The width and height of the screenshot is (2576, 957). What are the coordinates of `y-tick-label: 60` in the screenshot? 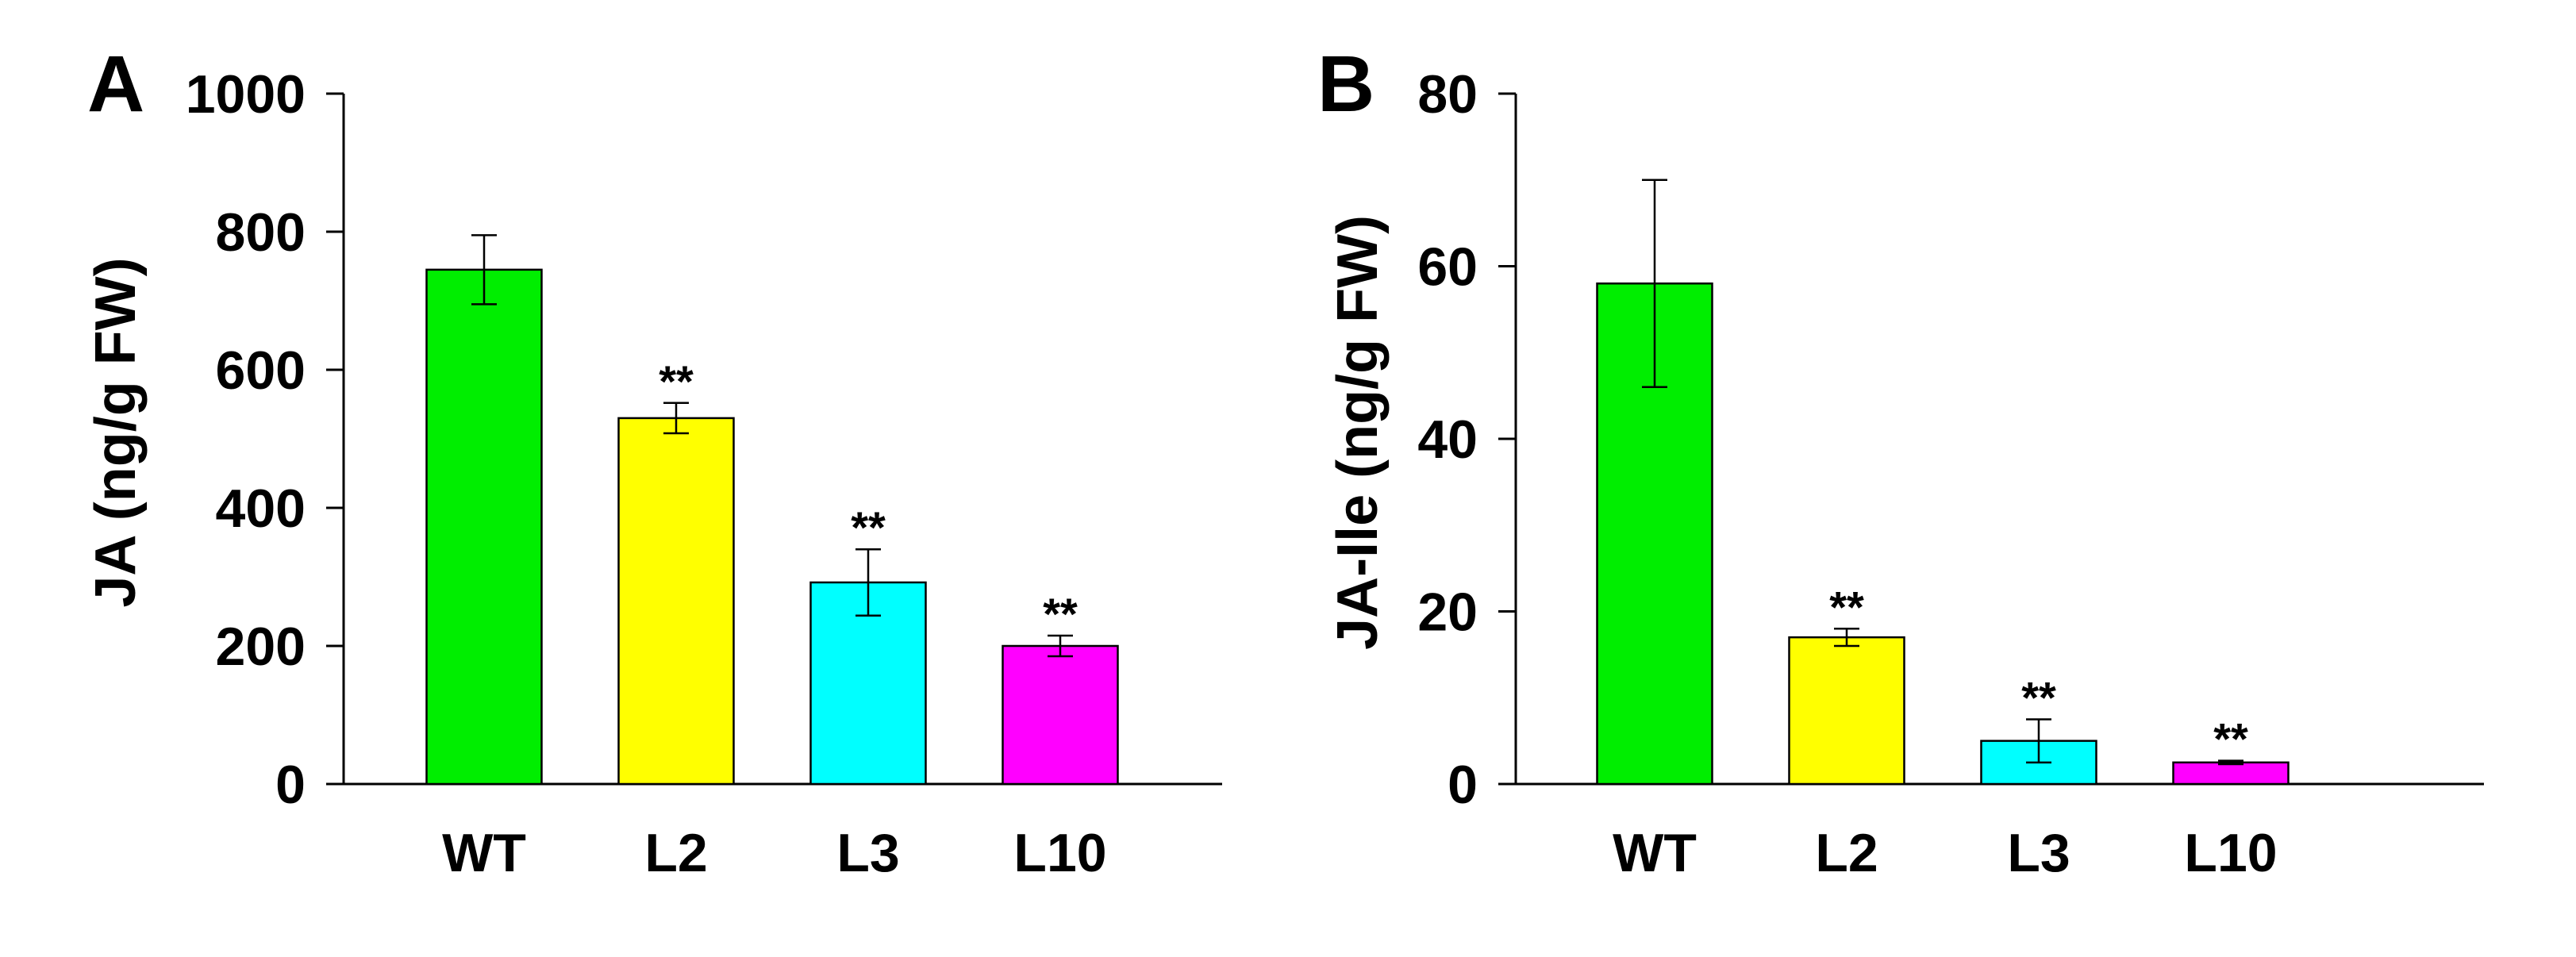 It's located at (1447, 267).